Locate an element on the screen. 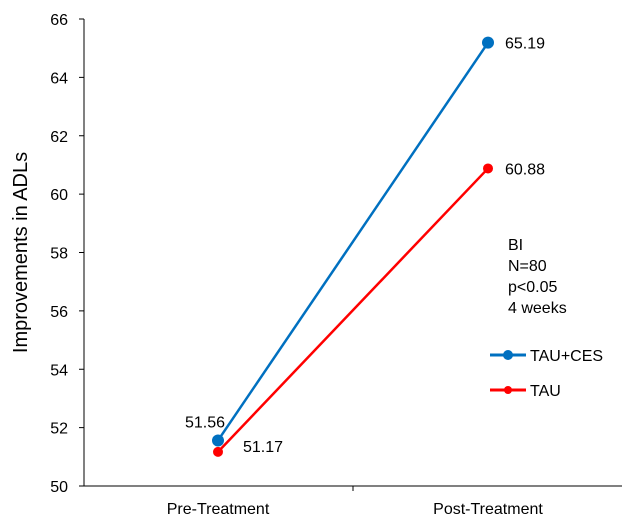  annotation-line: BI is located at coordinates (515, 245).